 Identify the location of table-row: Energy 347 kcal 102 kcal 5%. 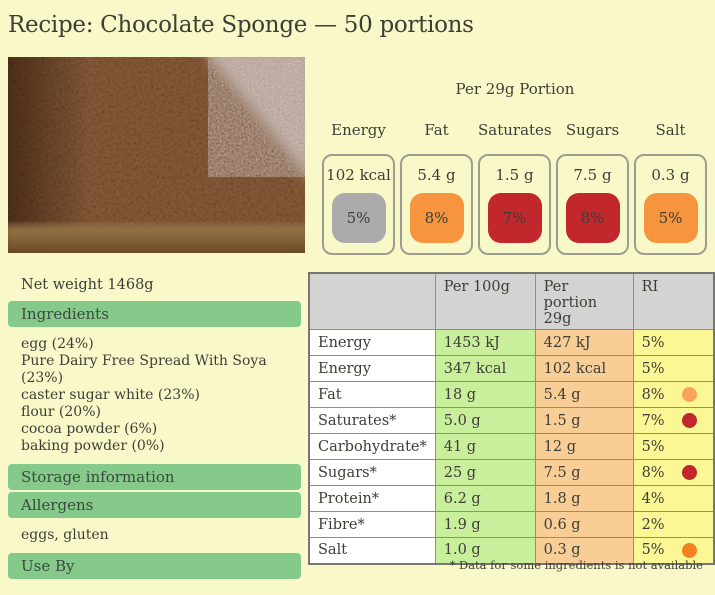
(511, 368).